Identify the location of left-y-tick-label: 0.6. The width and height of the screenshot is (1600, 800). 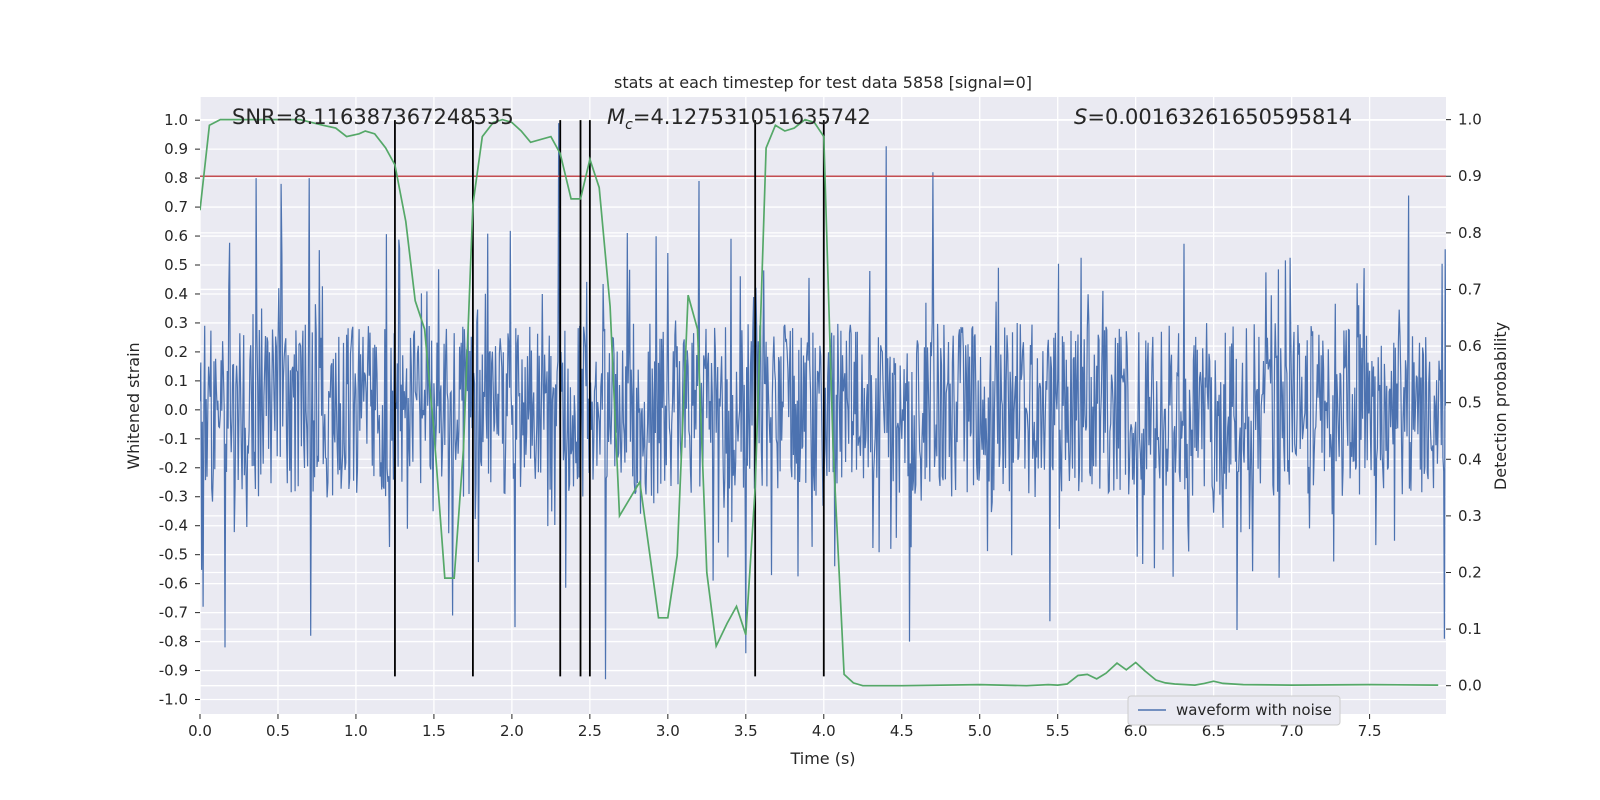
(176, 236).